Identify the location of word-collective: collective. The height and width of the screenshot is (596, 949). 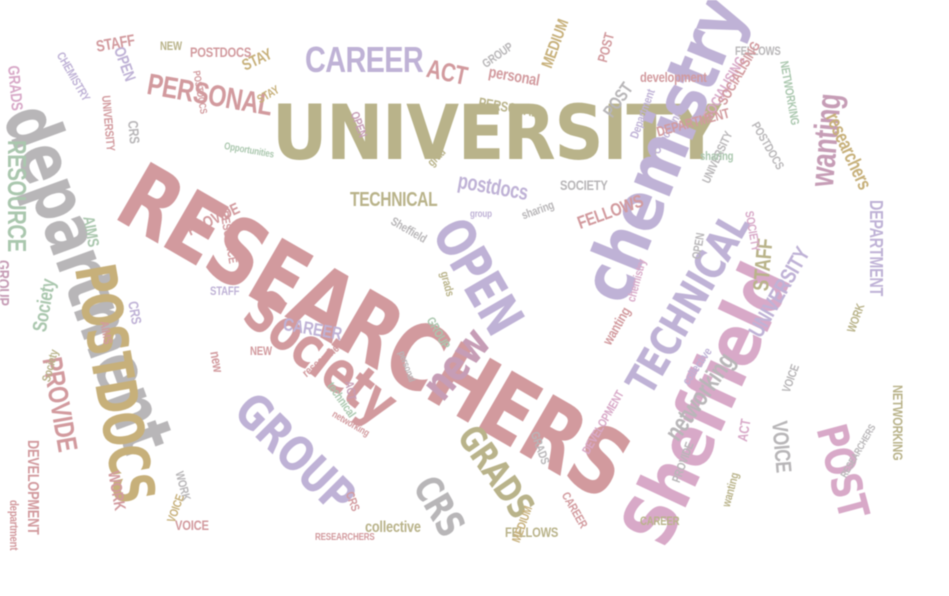
(393, 527).